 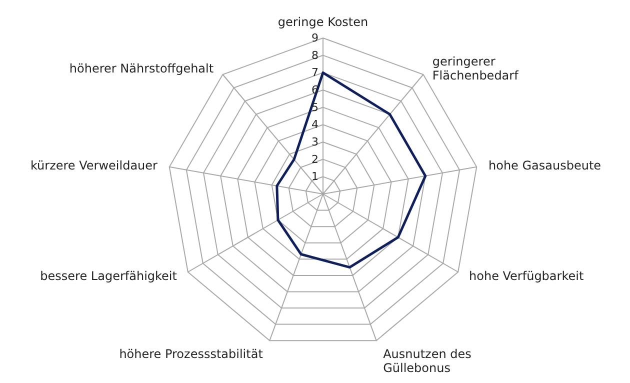 What do you see at coordinates (109, 276) in the screenshot?
I see `spoke-label: bessere Lagerfähigkeit` at bounding box center [109, 276].